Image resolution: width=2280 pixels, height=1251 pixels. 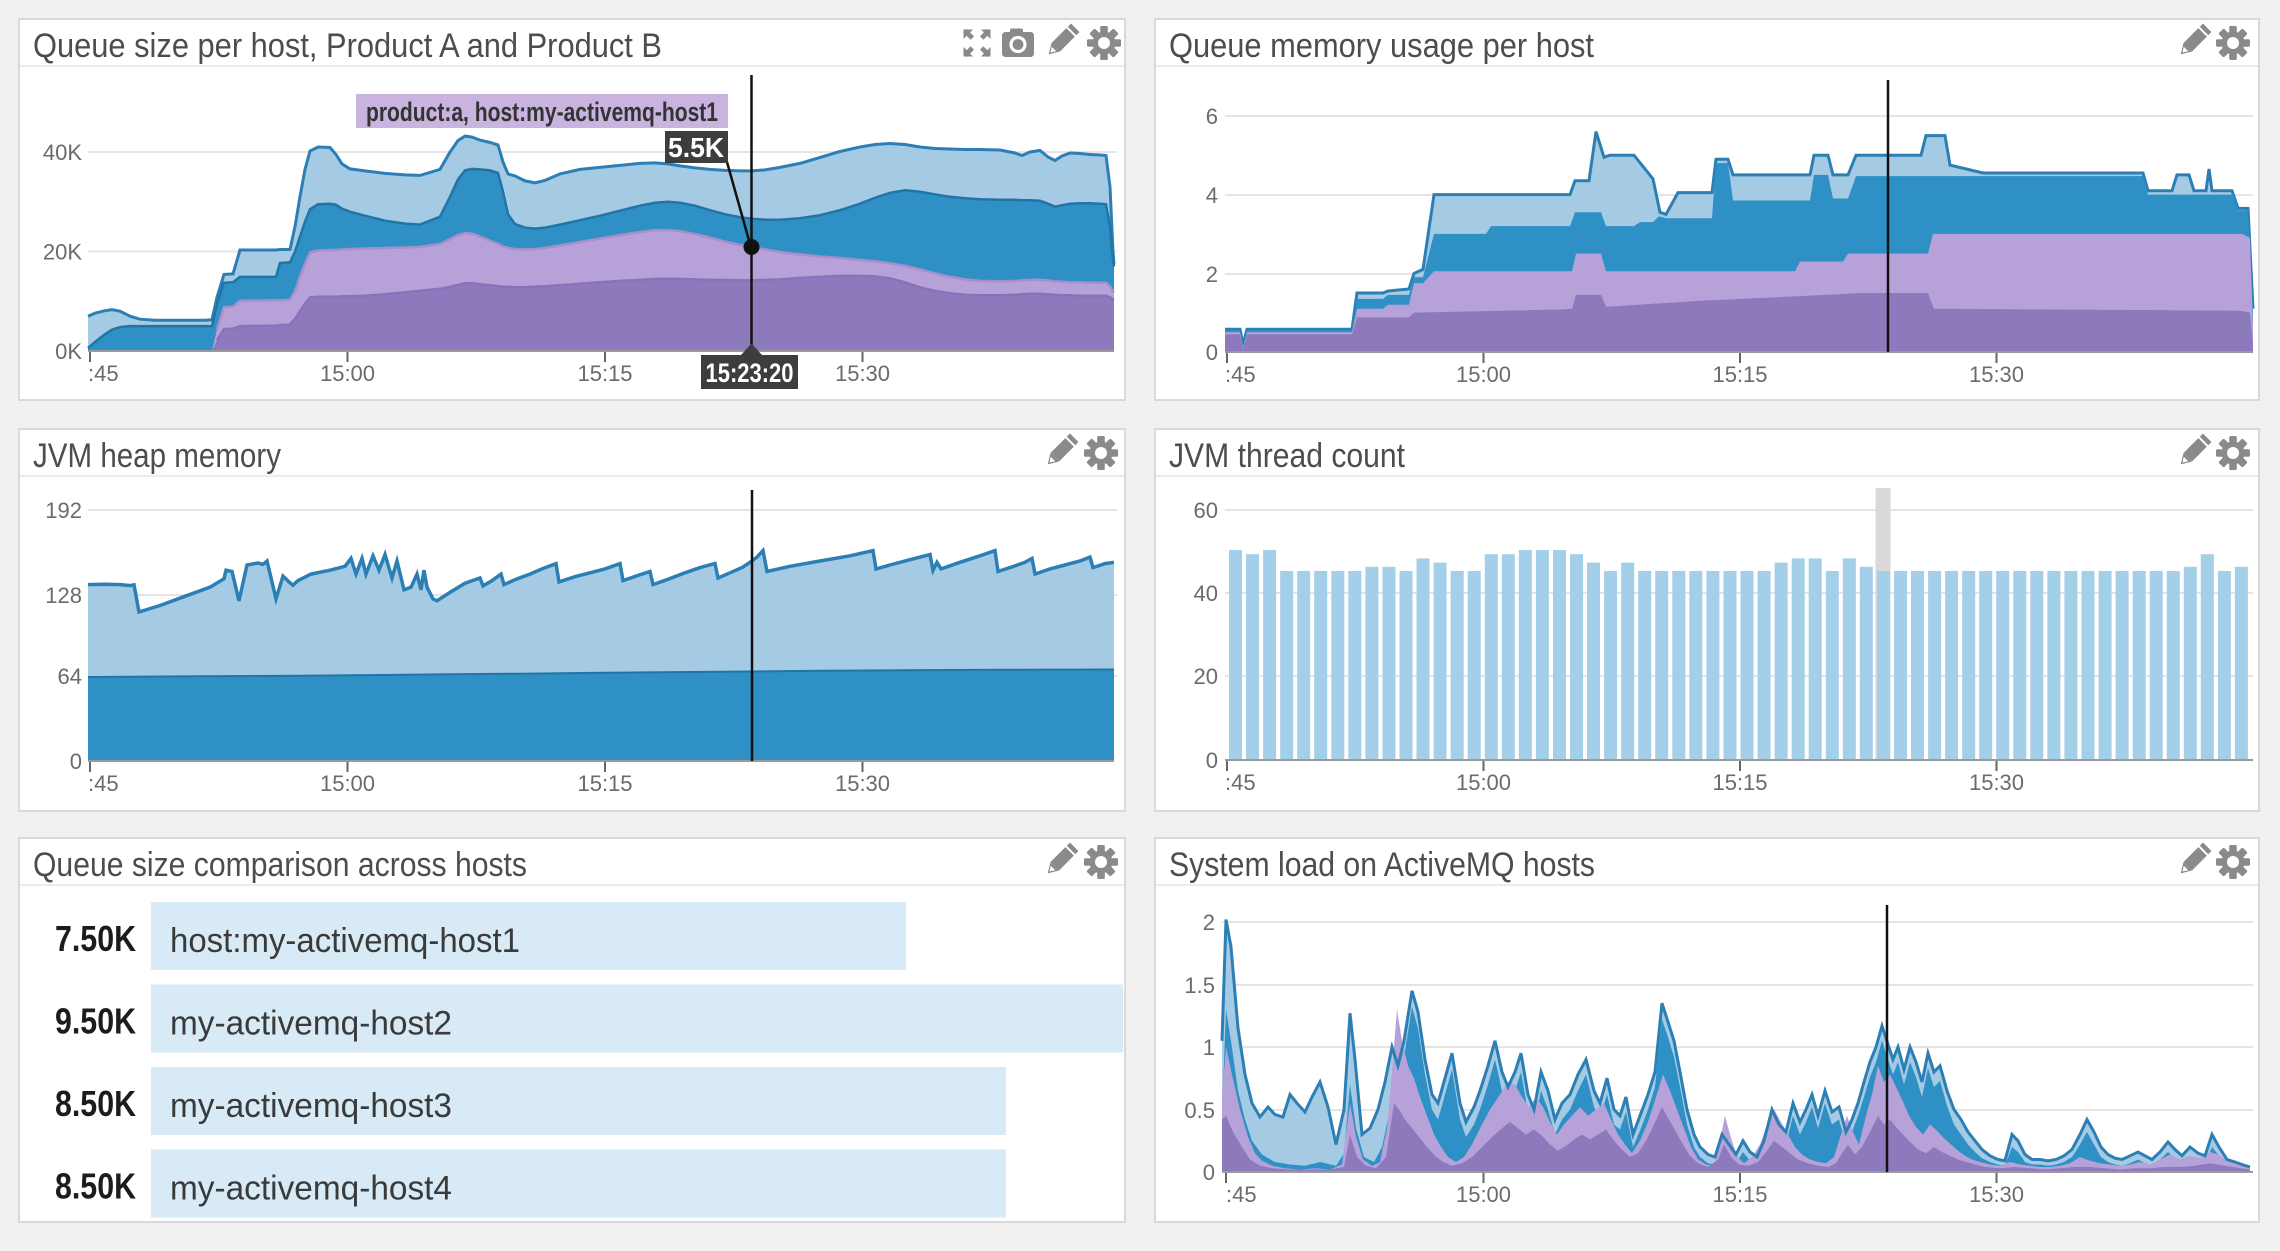 I want to click on svg-text: System load on ActiveMQ hosts, so click(x=1382, y=865).